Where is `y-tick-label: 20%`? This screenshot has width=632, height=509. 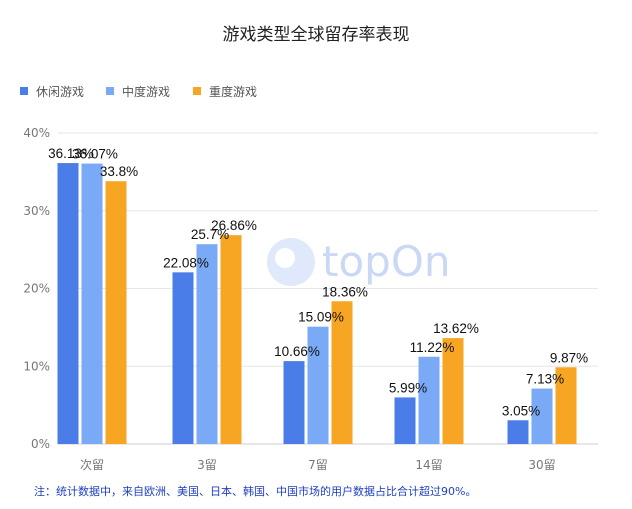
y-tick-label: 20% is located at coordinates (36, 289).